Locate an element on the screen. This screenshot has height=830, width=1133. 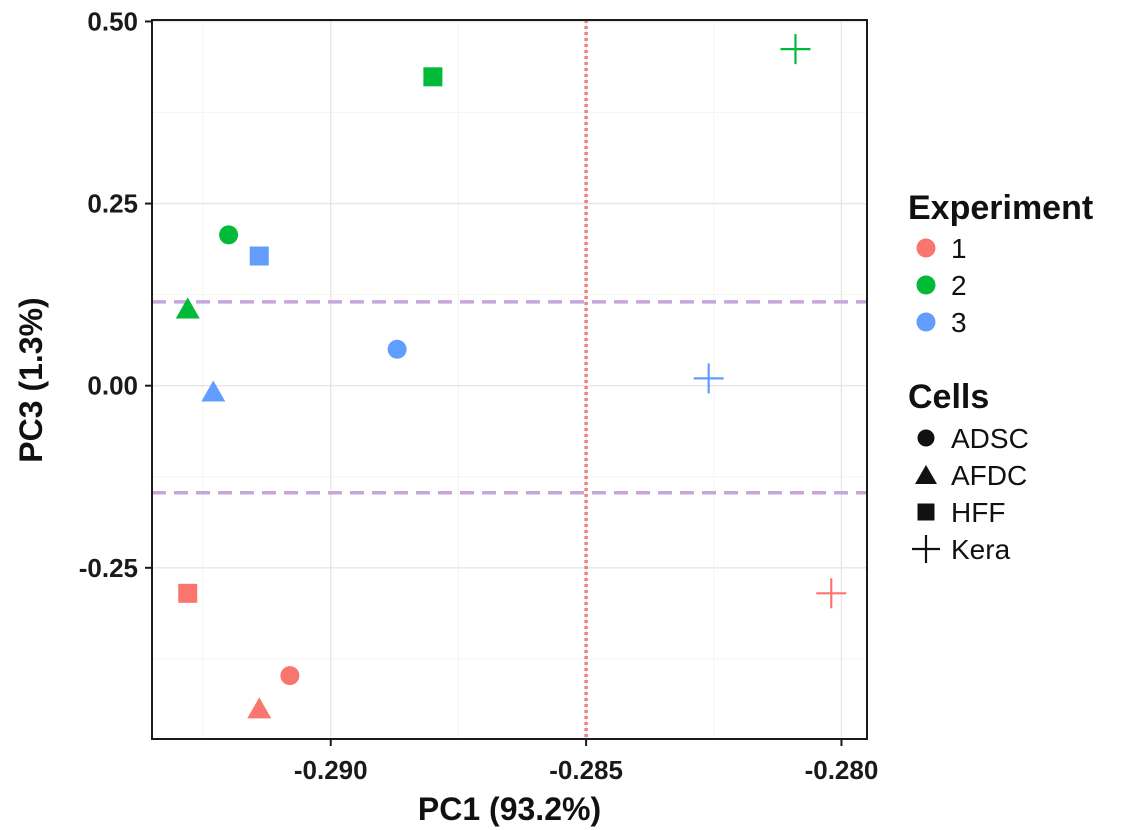
legend-title-experiment: Experiment is located at coordinates (1000, 208).